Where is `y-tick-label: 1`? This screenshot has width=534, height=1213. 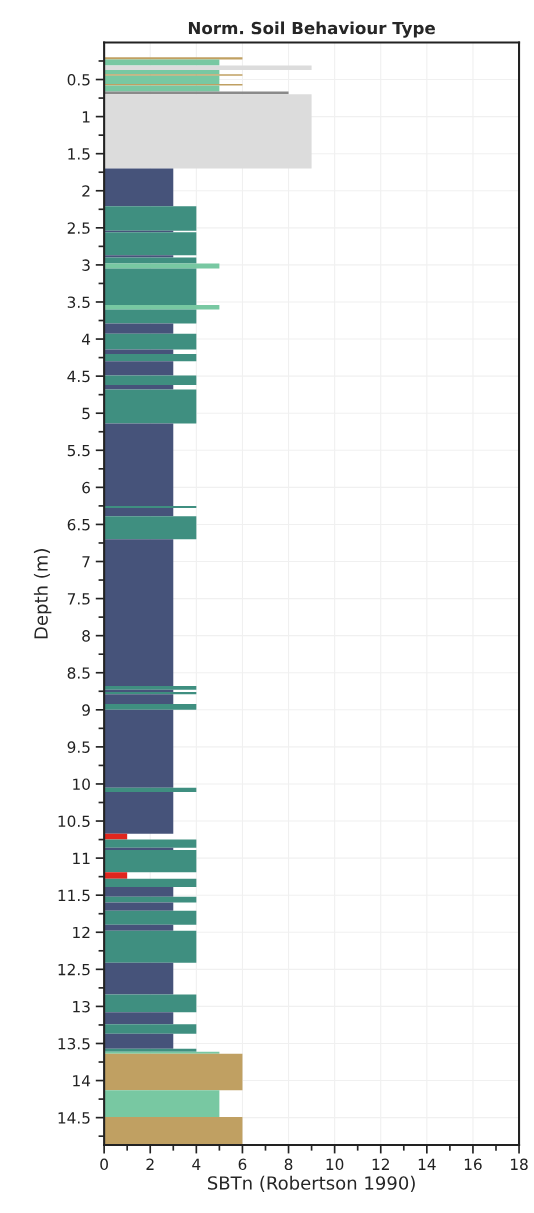 y-tick-label: 1 is located at coordinates (86, 117).